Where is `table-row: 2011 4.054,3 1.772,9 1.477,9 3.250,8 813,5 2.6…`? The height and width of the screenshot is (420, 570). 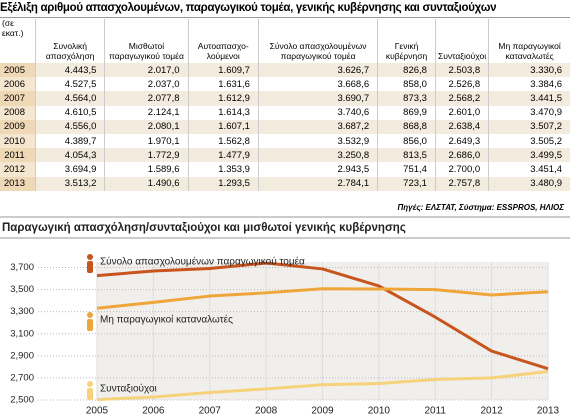 table-row: 2011 4.054,3 1.772,9 1.477,9 3.250,8 813,5 2.6… is located at coordinates (285, 155).